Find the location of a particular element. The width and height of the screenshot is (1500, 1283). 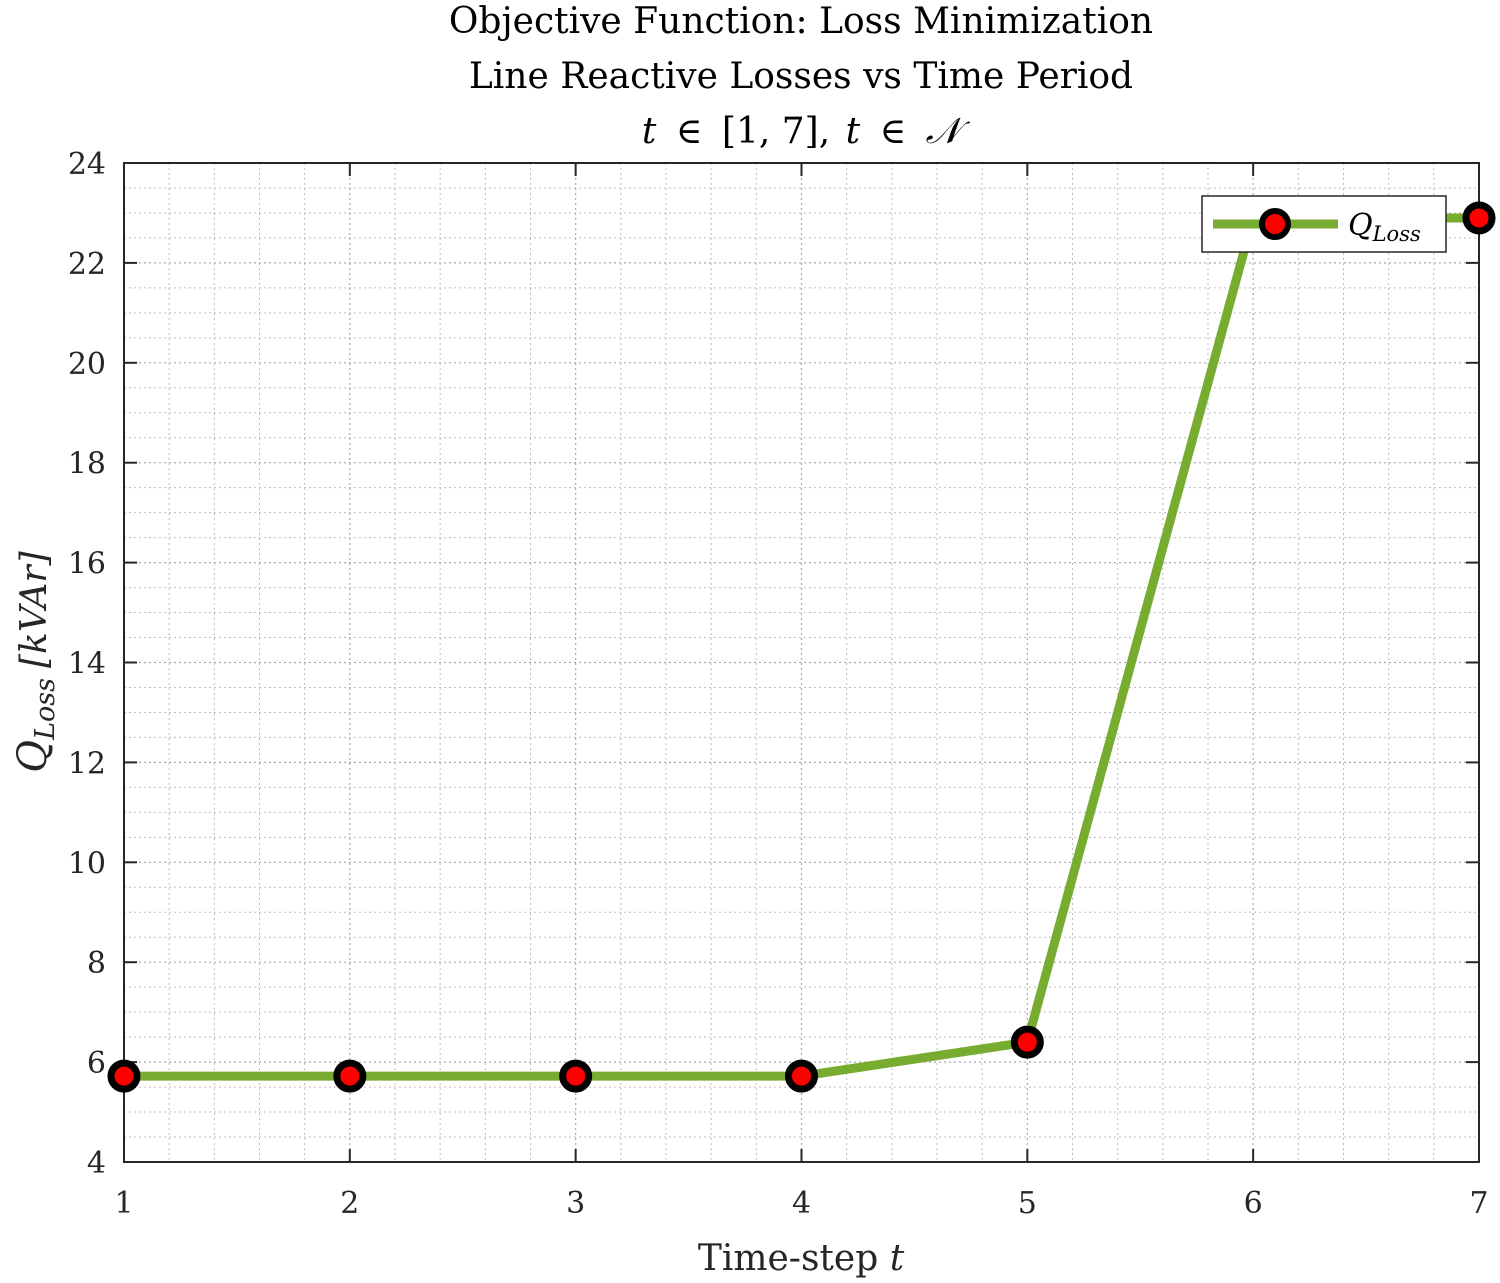

x-tick-label: 1 is located at coordinates (123, 1203).